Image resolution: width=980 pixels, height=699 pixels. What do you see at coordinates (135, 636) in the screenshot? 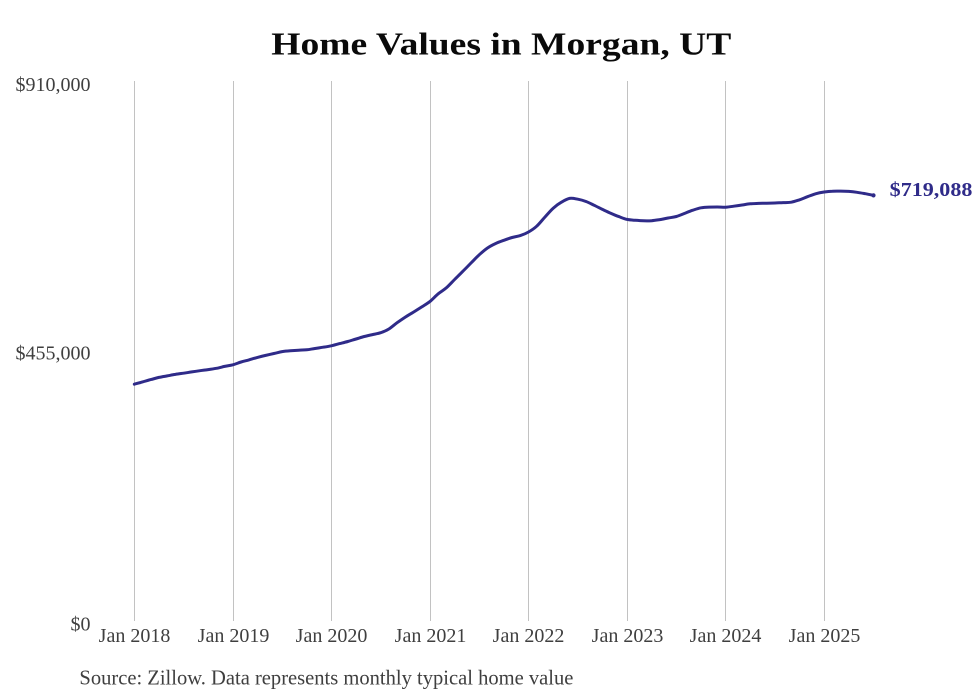
I see `svg-text: Jan 2018` at bounding box center [135, 636].